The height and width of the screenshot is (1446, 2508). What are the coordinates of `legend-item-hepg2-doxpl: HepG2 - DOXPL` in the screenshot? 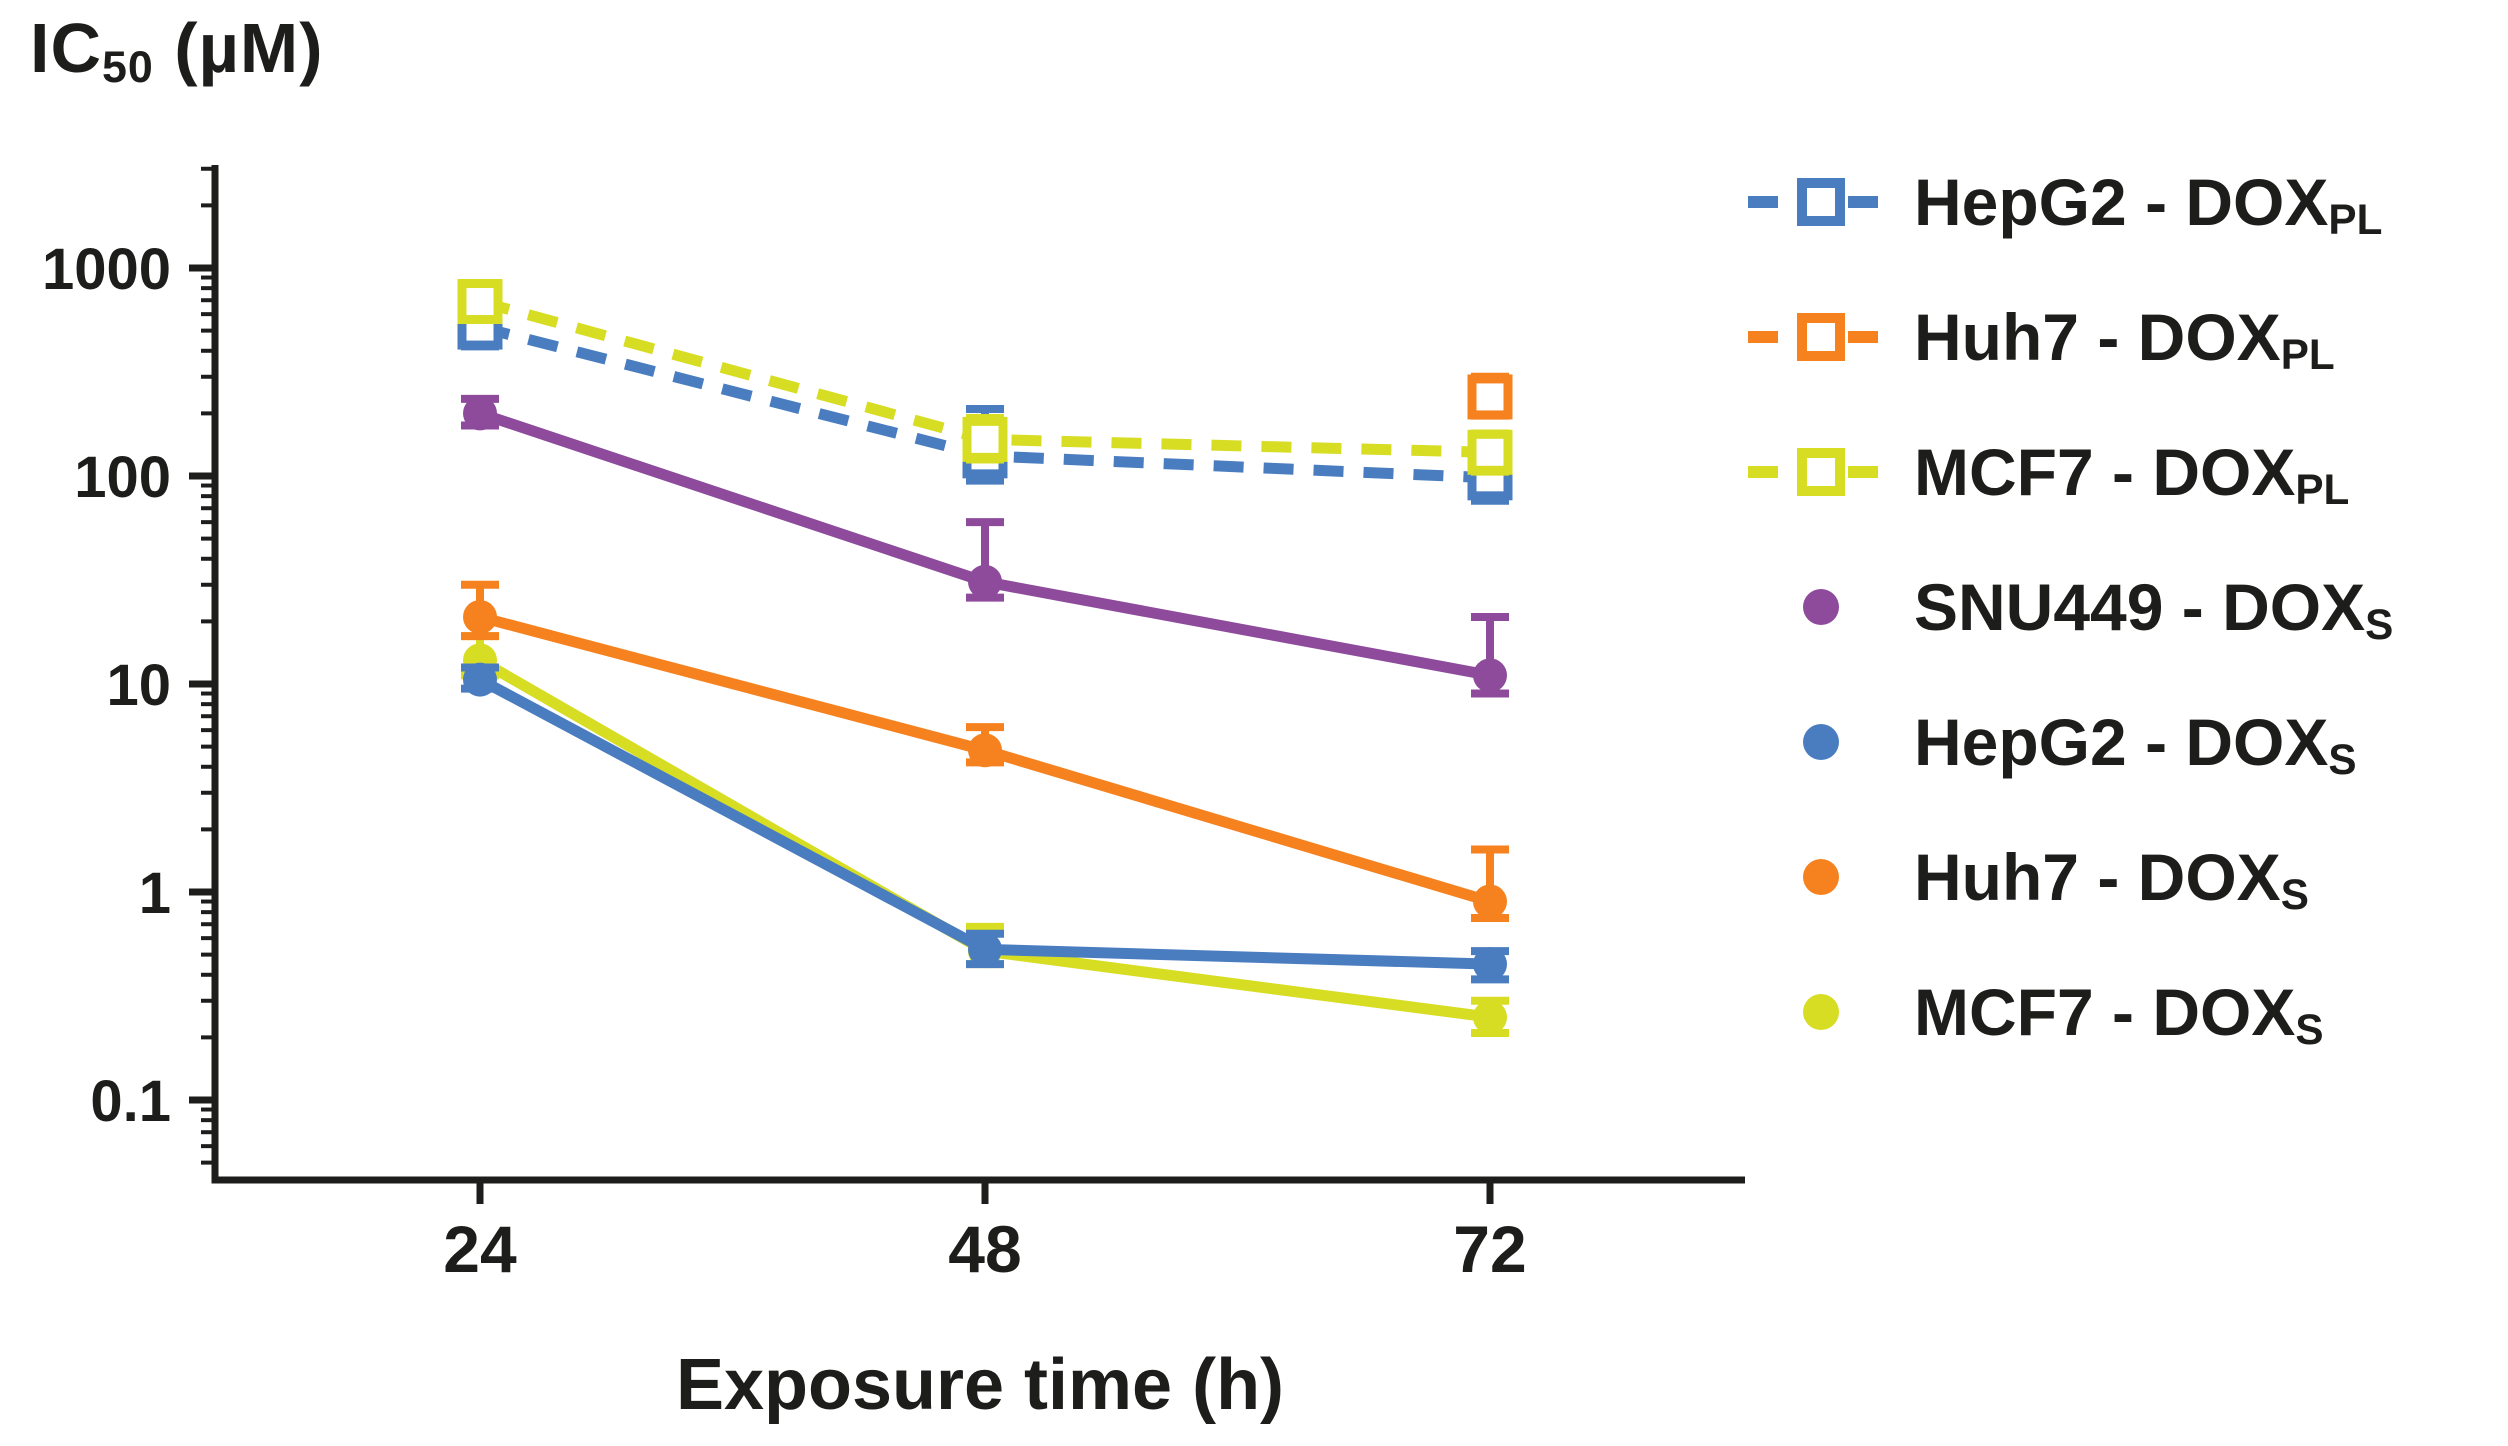 It's located at (2069, 201).